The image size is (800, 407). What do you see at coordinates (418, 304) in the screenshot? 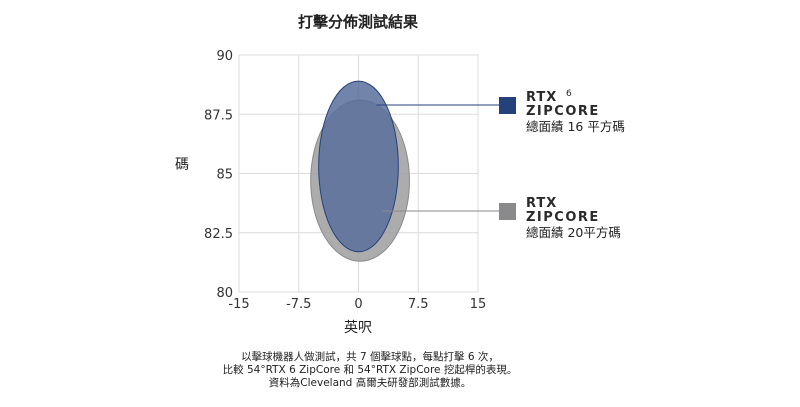
I see `x-tick-label: 7.5` at bounding box center [418, 304].